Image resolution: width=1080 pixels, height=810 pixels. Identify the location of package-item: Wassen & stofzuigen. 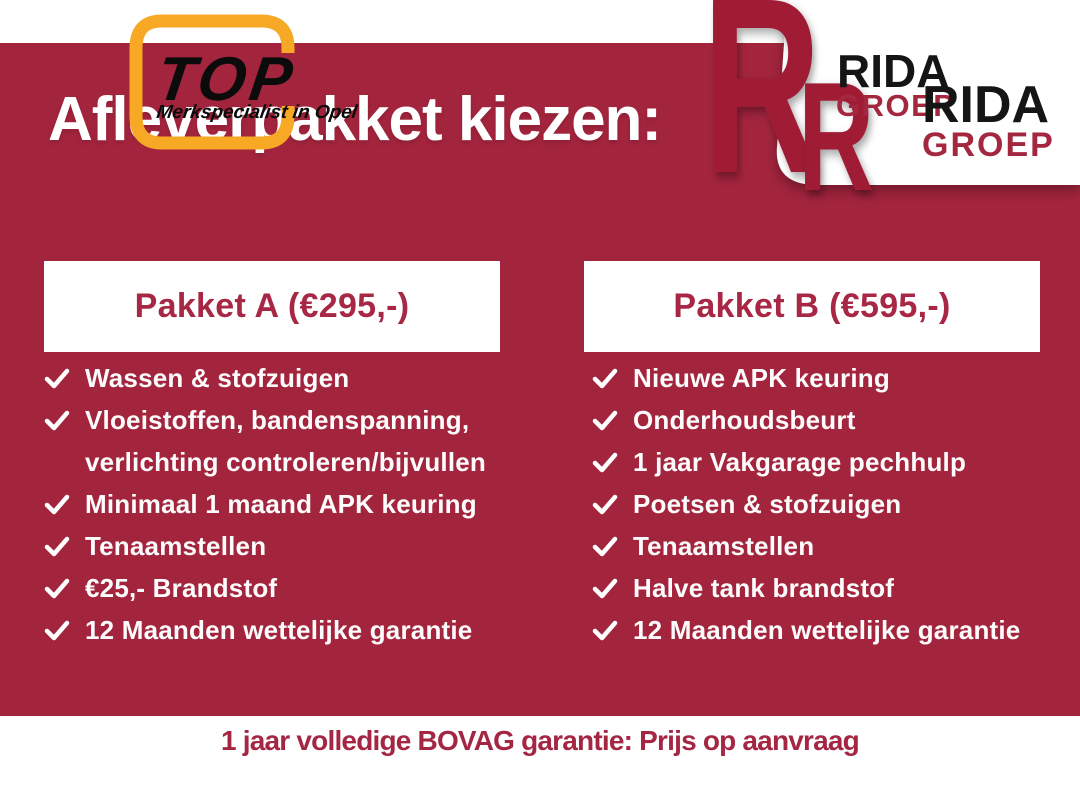
(265, 378).